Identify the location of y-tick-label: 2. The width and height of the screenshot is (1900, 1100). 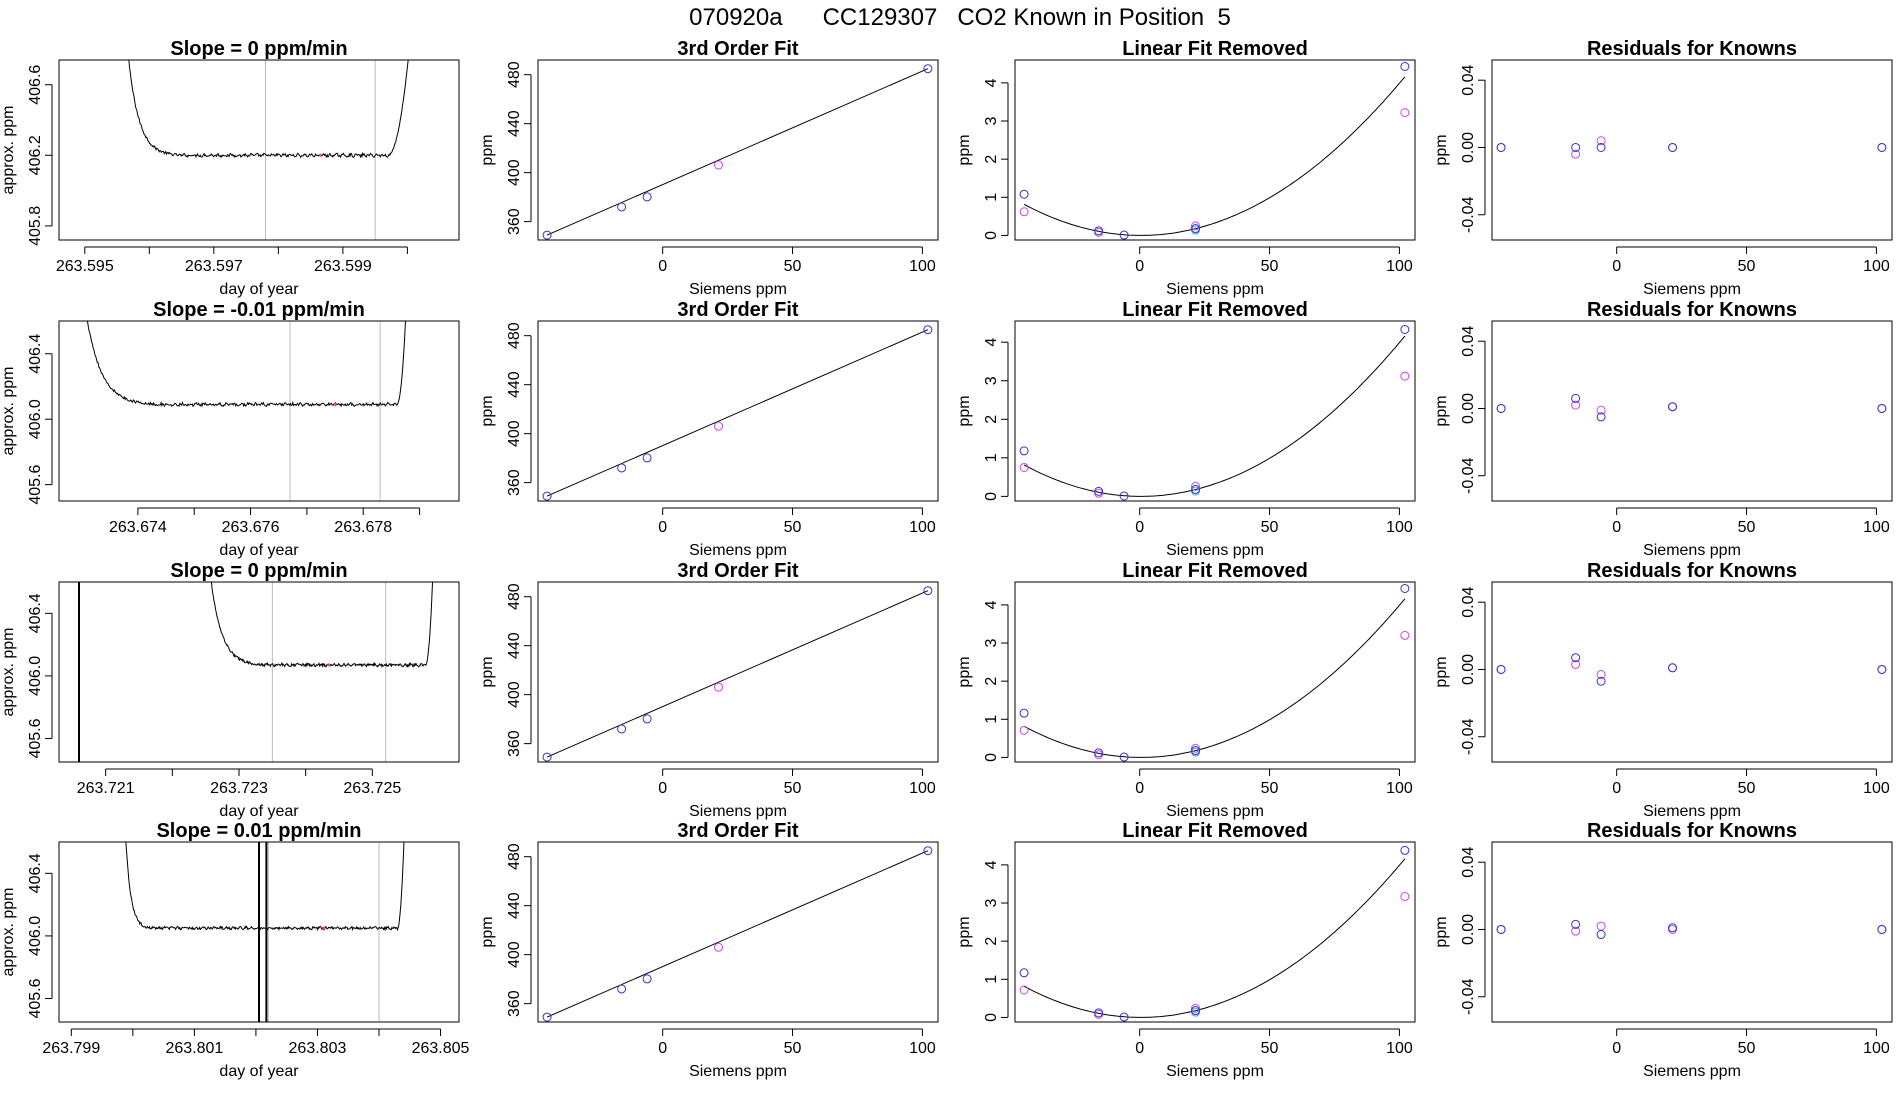
(991, 159).